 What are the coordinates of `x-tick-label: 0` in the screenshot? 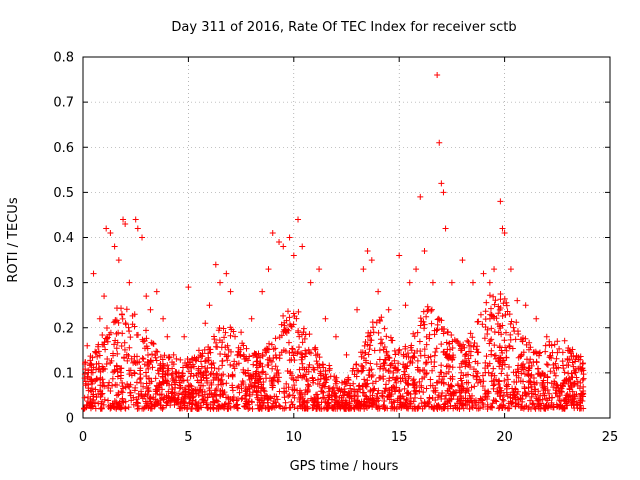 It's located at (83, 437).